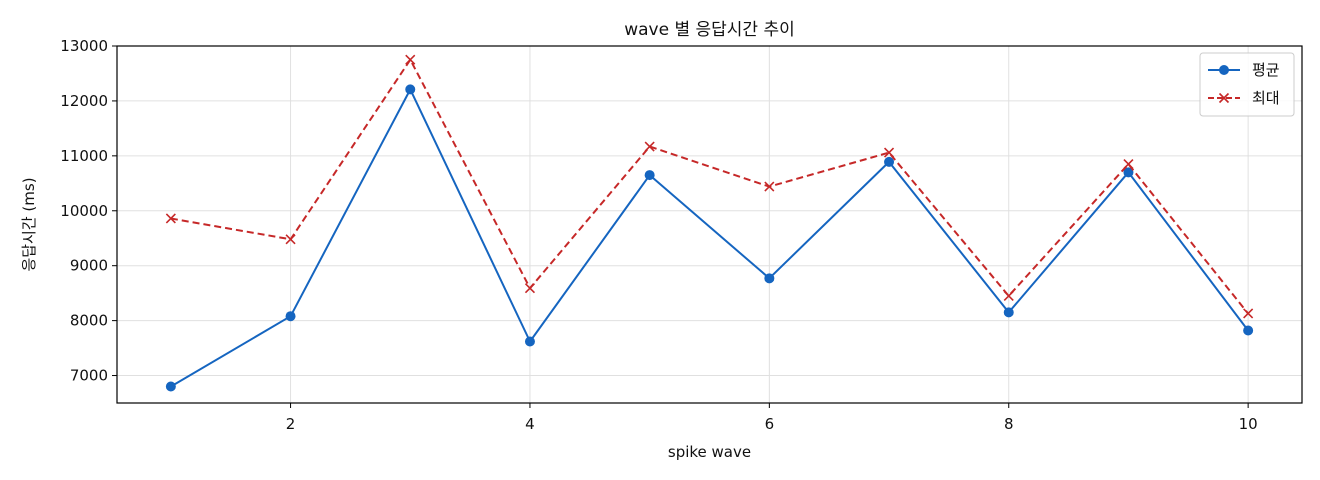 Image resolution: width=1320 pixels, height=480 pixels. I want to click on x-tick-label: 6, so click(770, 424).